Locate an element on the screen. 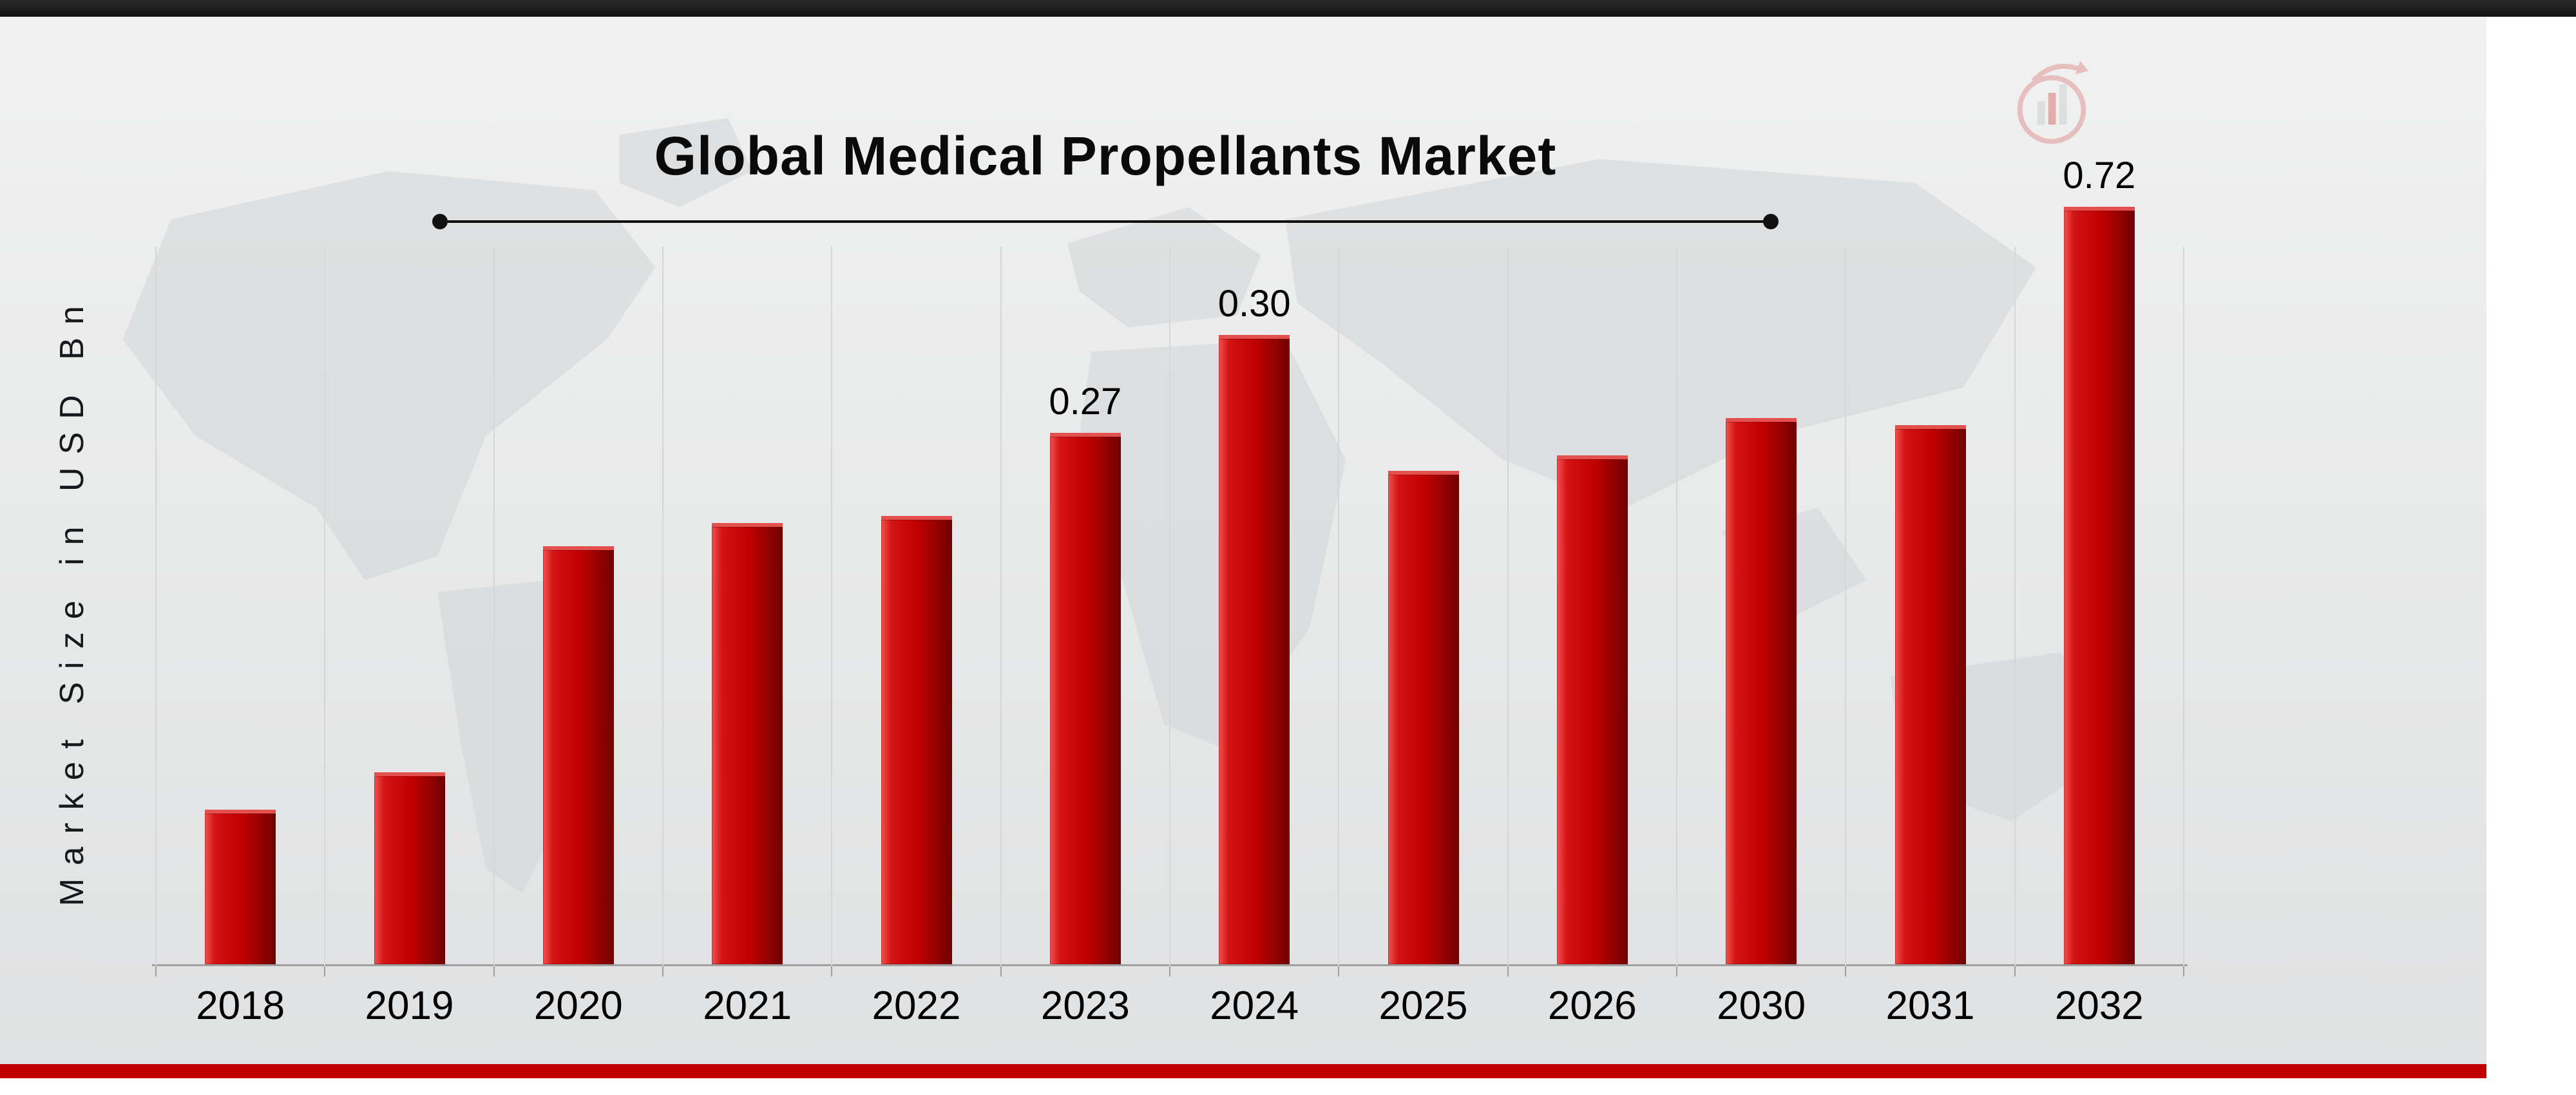 The height and width of the screenshot is (1095, 2576). bar-chart-logo-watermark-icon is located at coordinates (2053, 102).